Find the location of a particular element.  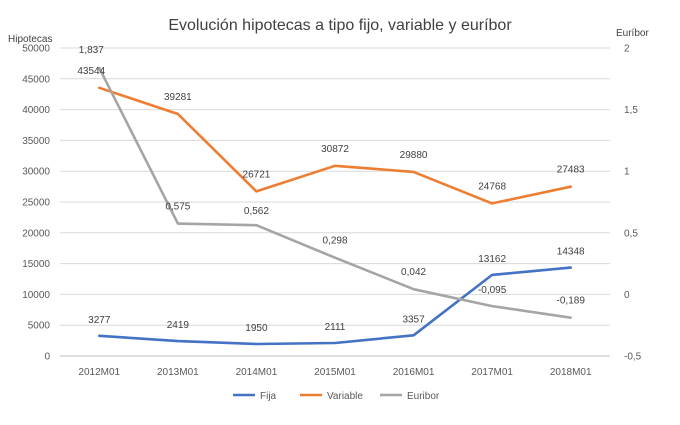

x-tick-label: 2015M01 is located at coordinates (335, 372).